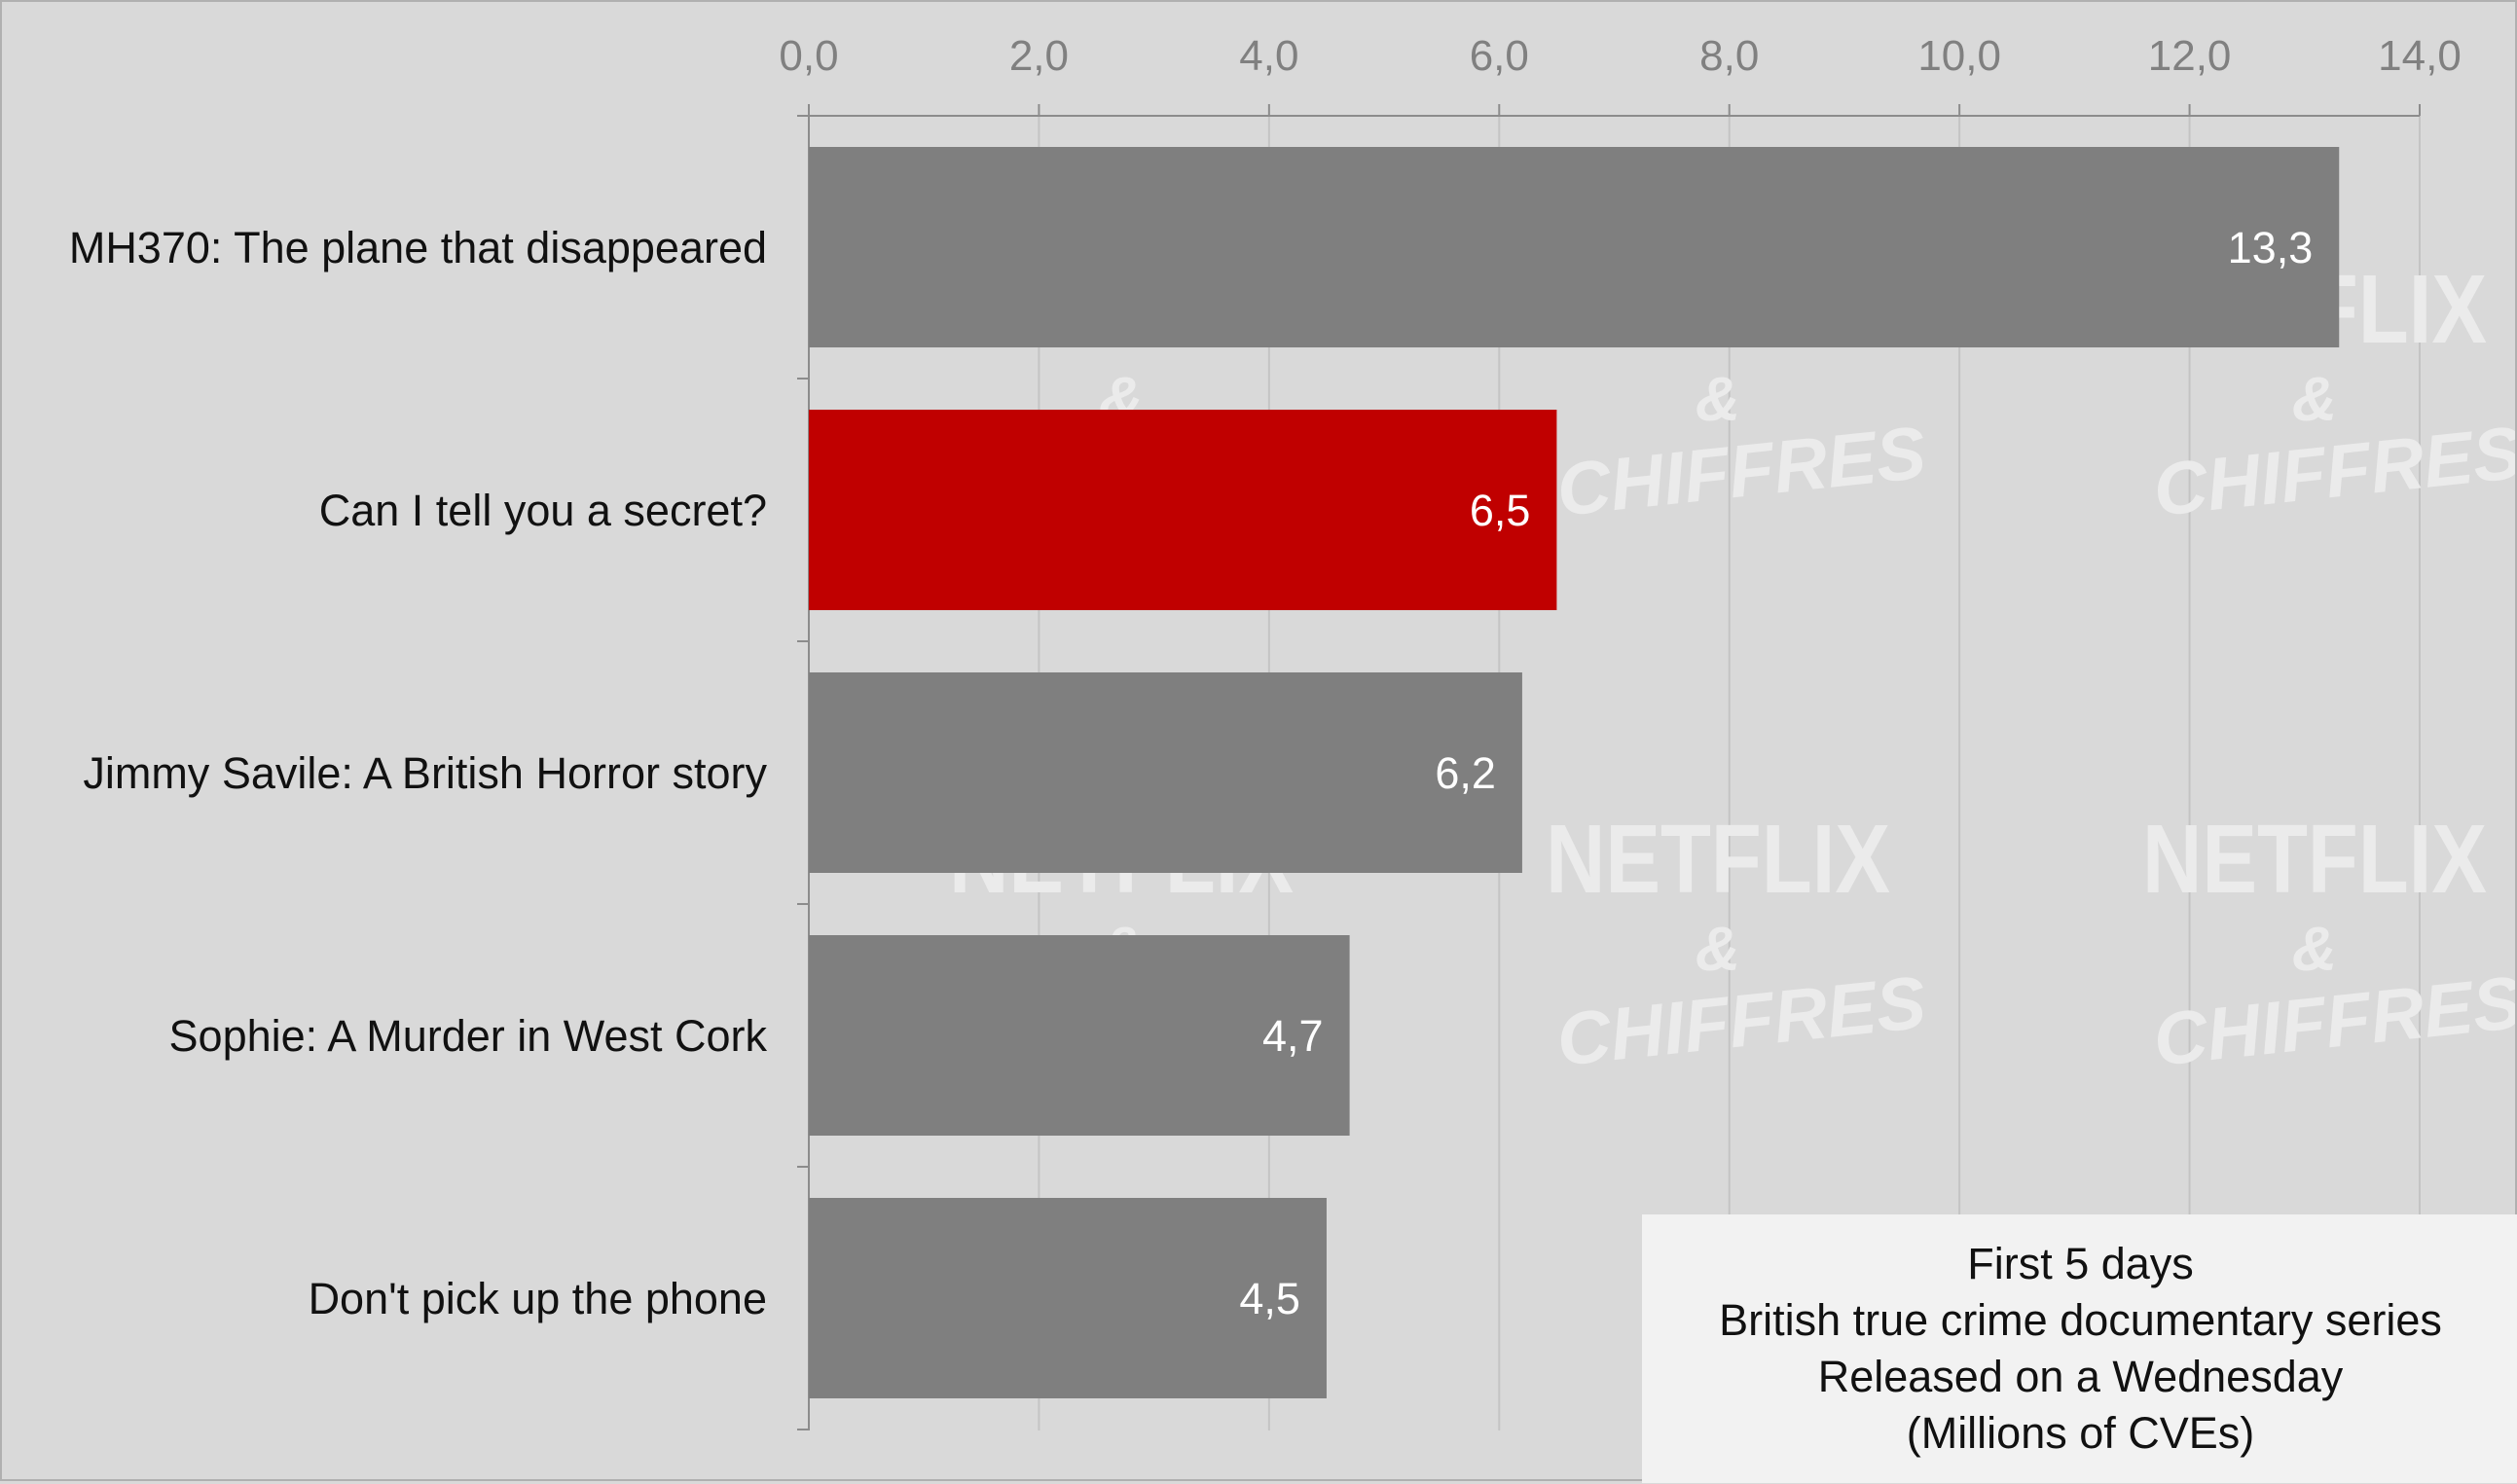 The width and height of the screenshot is (2517, 1484). Describe the element at coordinates (1729, 56) in the screenshot. I see `x-tick-label: 8,0` at that location.